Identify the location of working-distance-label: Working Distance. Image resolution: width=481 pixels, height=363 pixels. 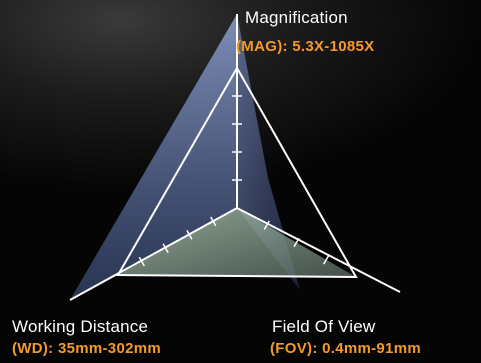
(80, 326).